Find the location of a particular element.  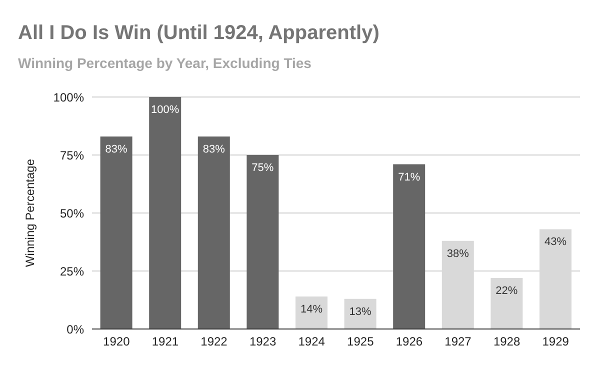

y-tick-label: 50% is located at coordinates (72, 213).